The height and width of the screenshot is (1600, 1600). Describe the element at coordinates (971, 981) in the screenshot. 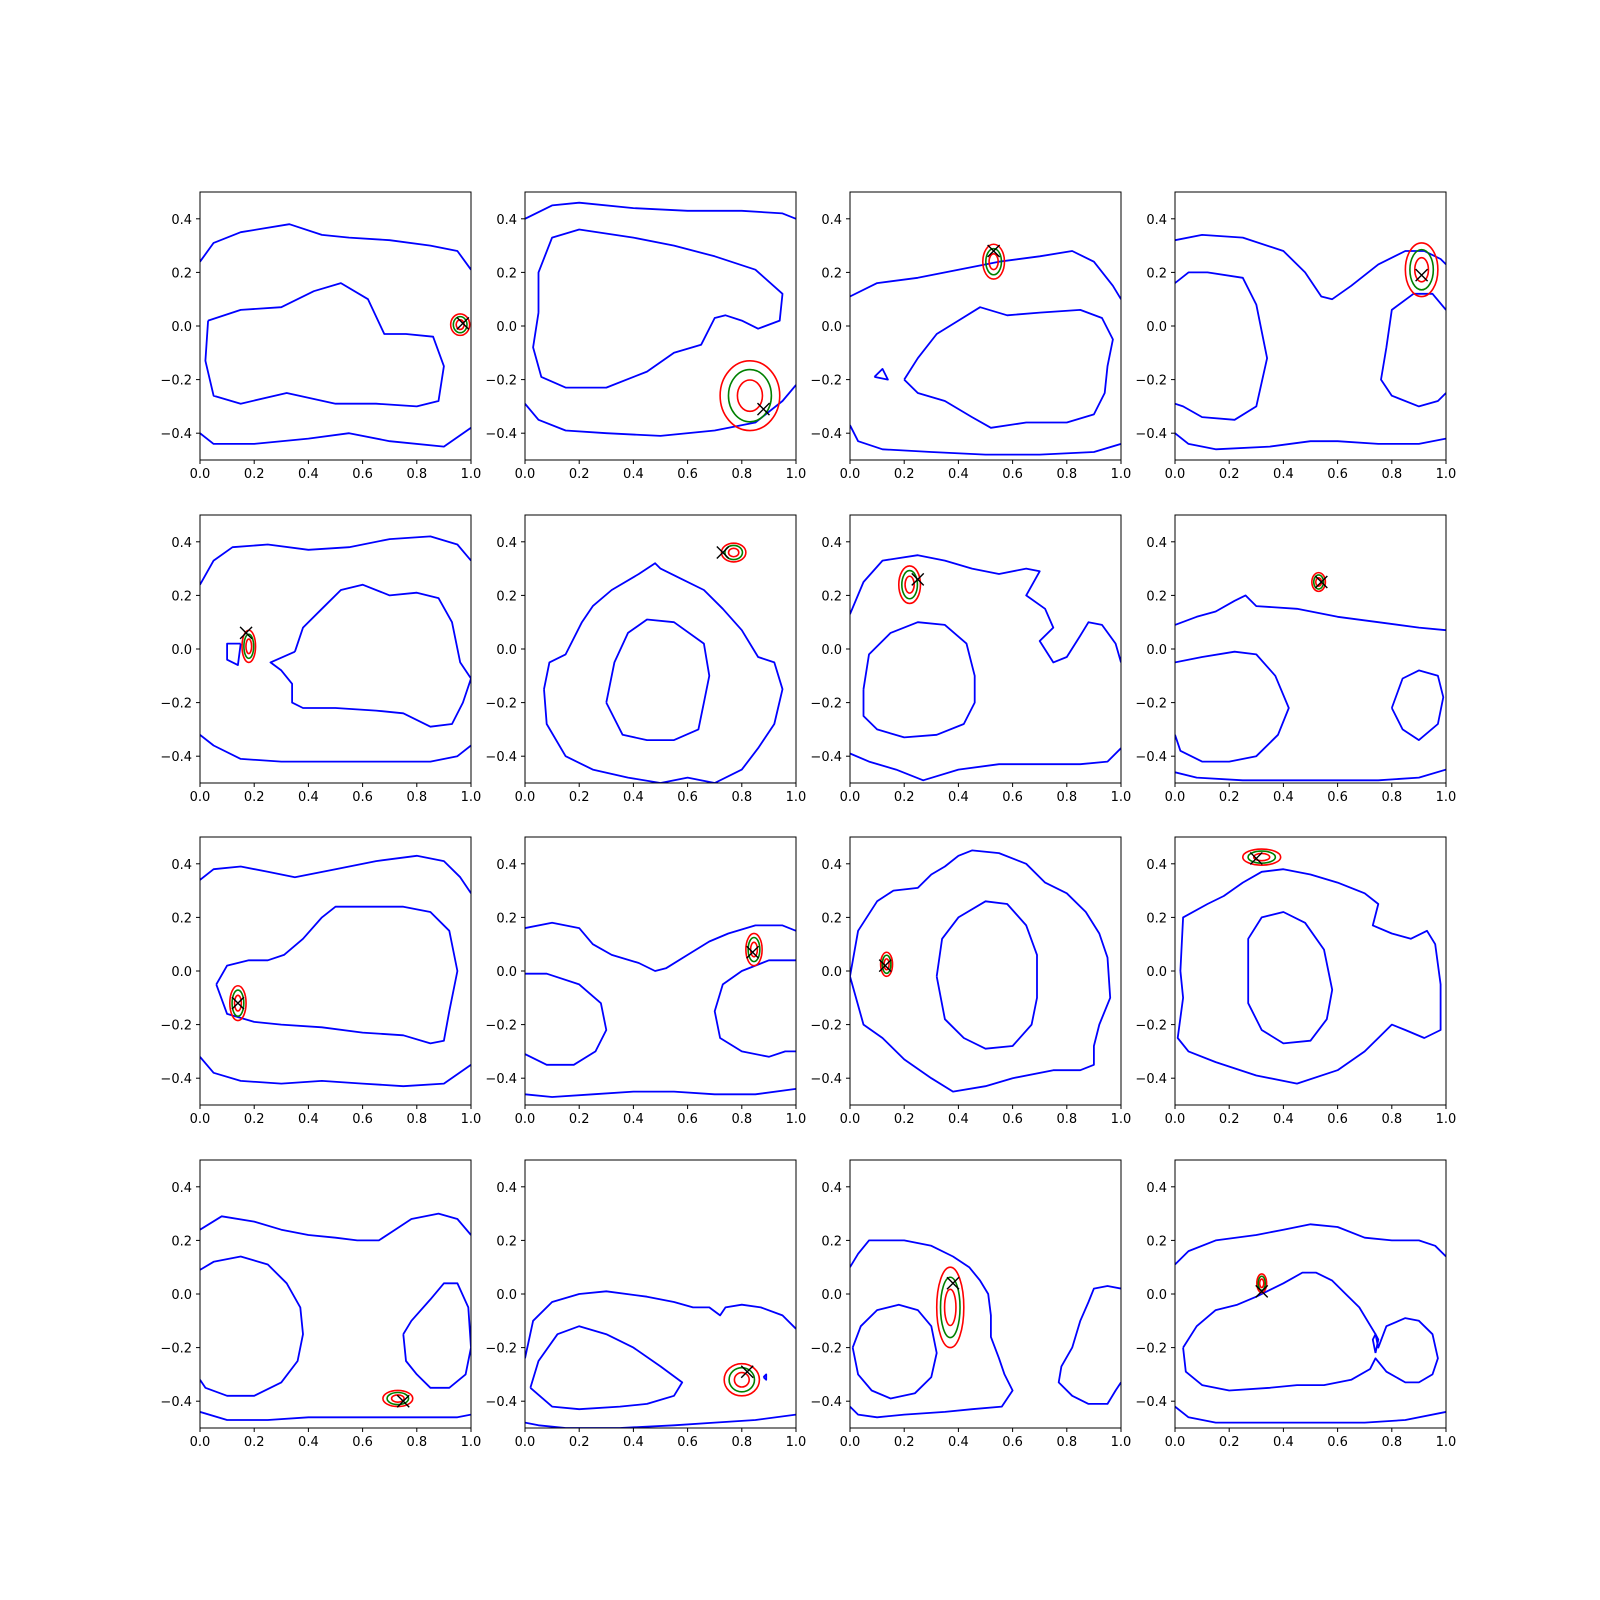

I see `subplot-11: 0.0 0.2 0.4 0.6 0.8 1.0 0.4 0.2 0.0 −0.2 −0.4` at that location.